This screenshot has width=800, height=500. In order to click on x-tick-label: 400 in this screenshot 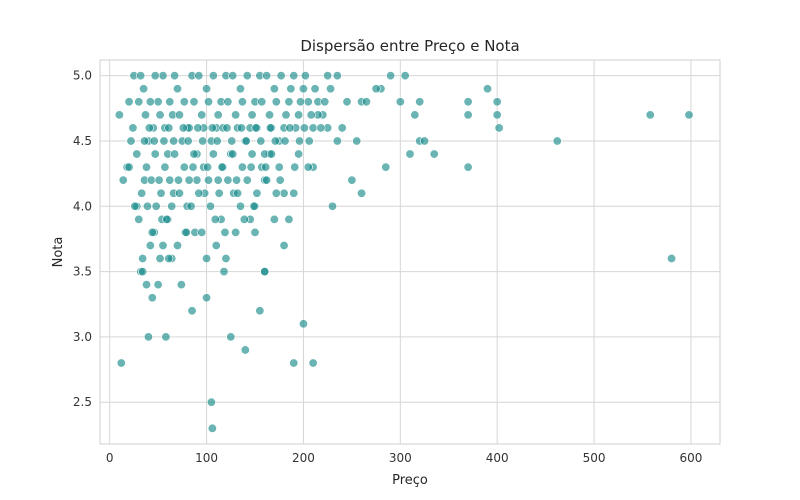, I will do `click(497, 458)`.